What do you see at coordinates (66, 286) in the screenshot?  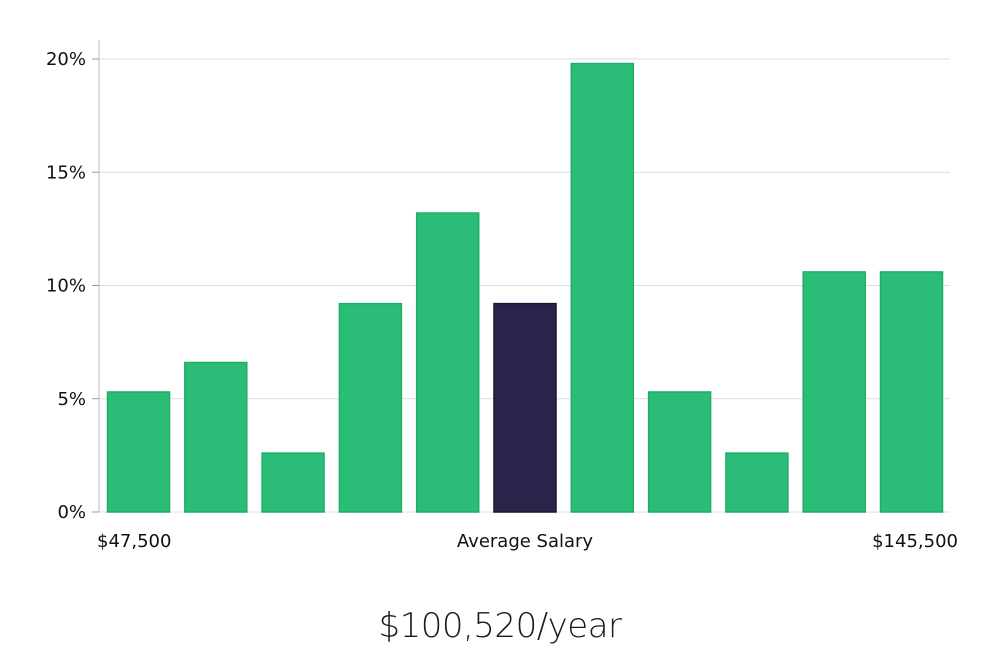 I see `y-tick-label: 10%` at bounding box center [66, 286].